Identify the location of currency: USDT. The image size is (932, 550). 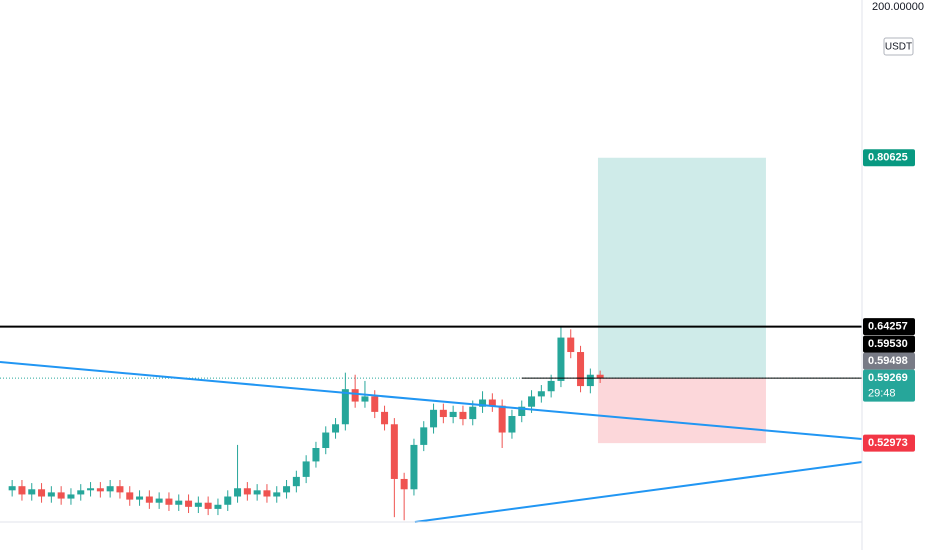
(898, 47).